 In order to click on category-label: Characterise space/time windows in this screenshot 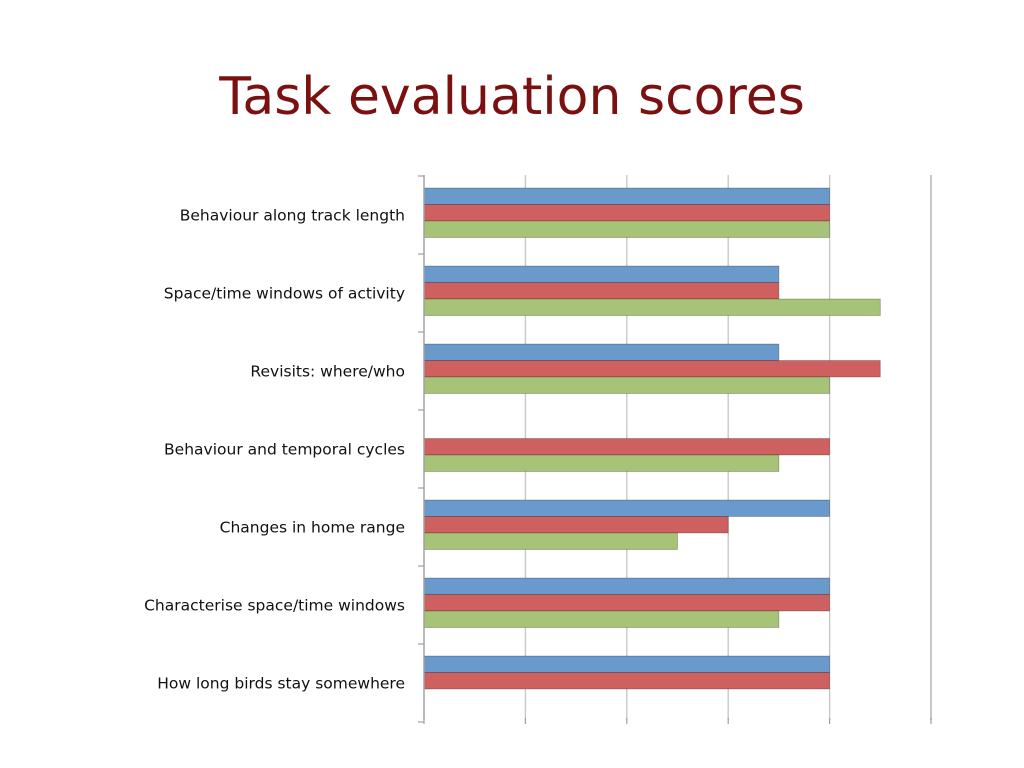, I will do `click(274, 606)`.